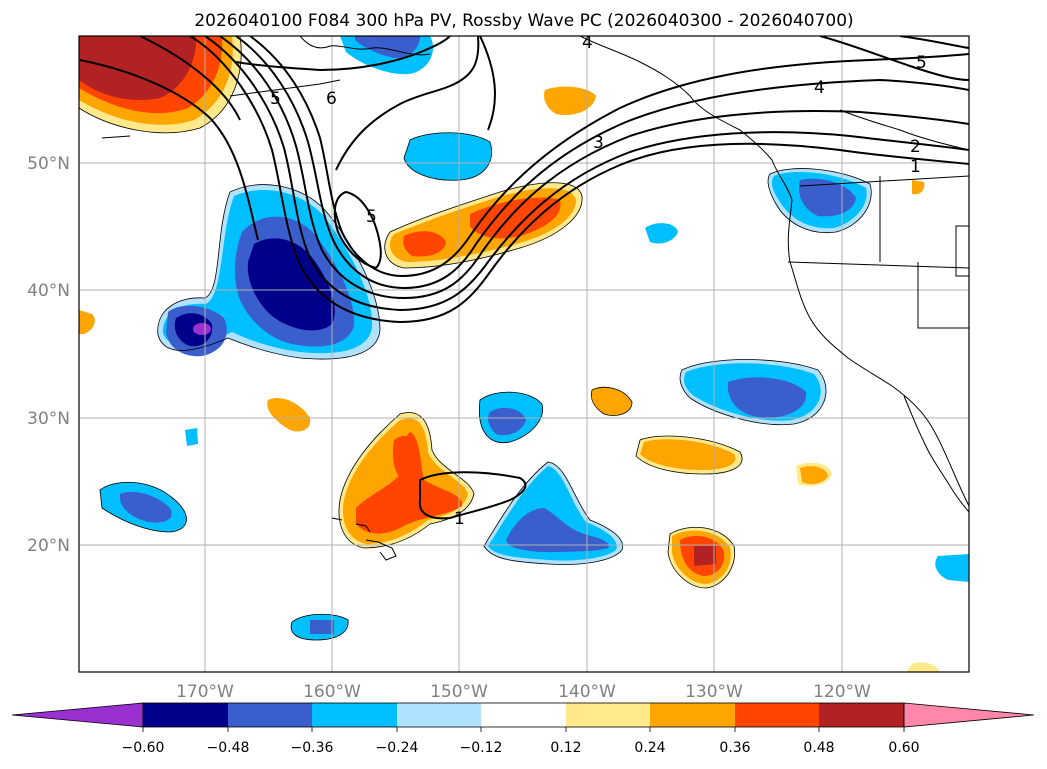 The image size is (1047, 769). Describe the element at coordinates (553, 513) in the screenshot. I see `anomaly-negative-south-center` at that location.